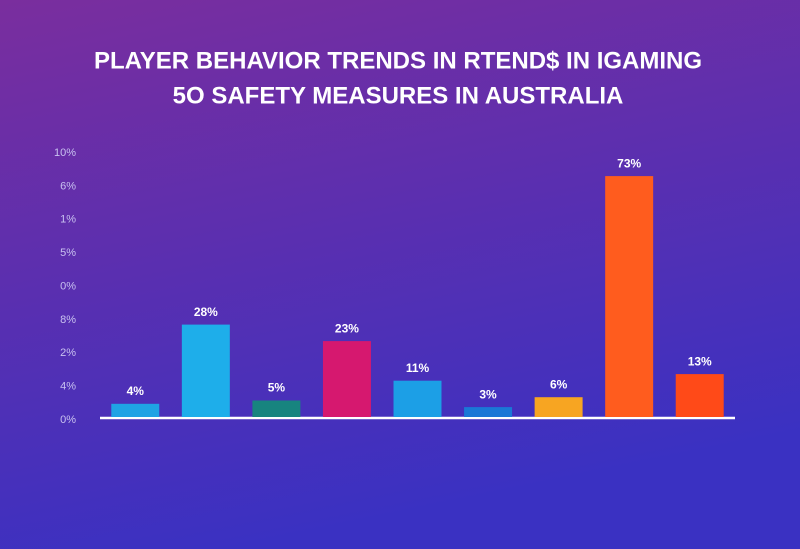 This screenshot has height=549, width=800. What do you see at coordinates (65, 153) in the screenshot?
I see `y-axis-label: 10%` at bounding box center [65, 153].